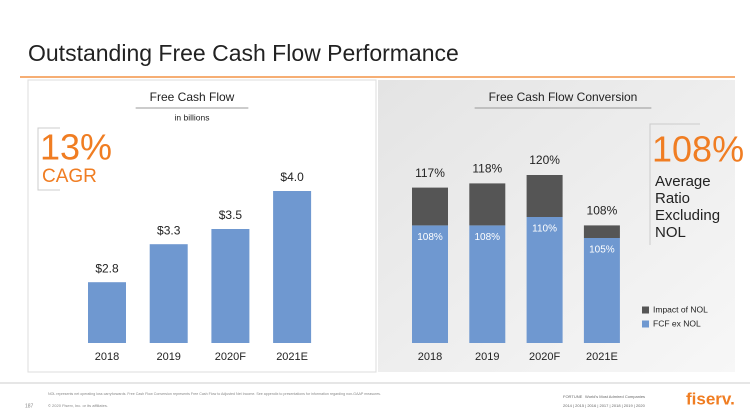 Image resolution: width=750 pixels, height=416 pixels. What do you see at coordinates (687, 215) in the screenshot?
I see `ratio-line: Excluding` at bounding box center [687, 215].